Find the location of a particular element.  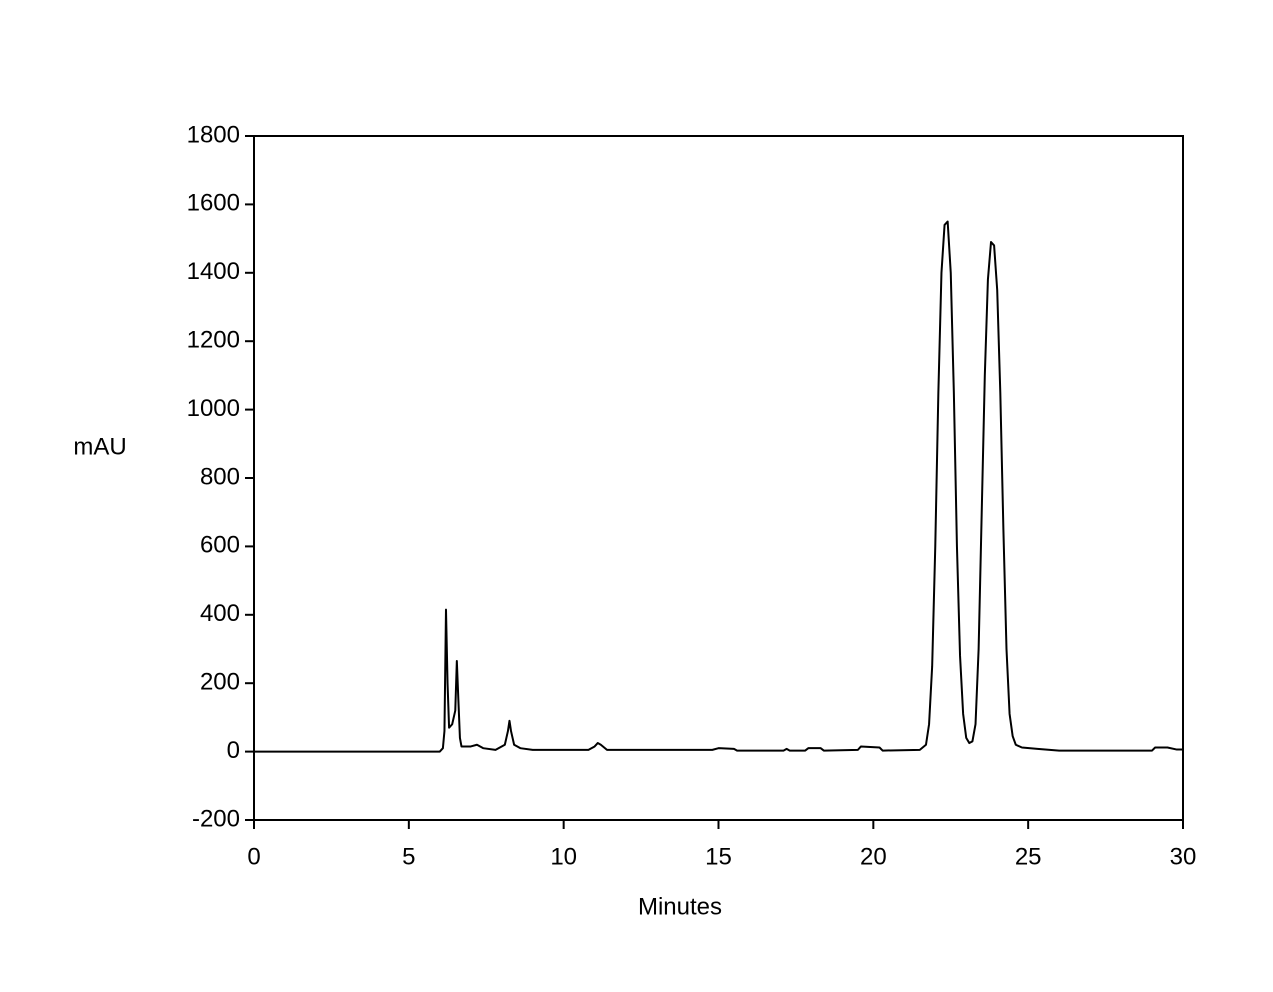

y-tick-label: -200 is located at coordinates (216, 818).